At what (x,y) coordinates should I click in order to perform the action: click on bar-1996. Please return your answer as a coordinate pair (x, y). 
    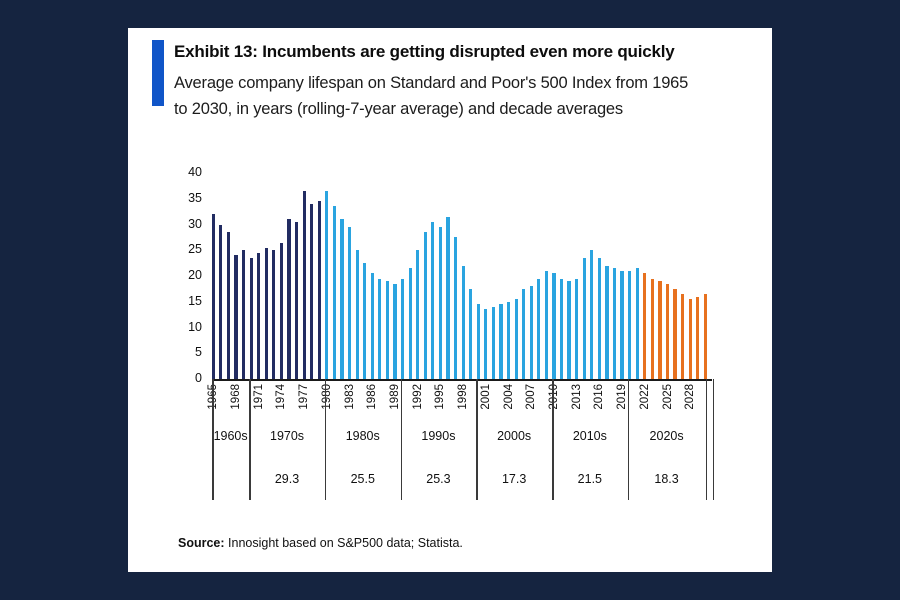
    Looking at the image, I should click on (448, 297).